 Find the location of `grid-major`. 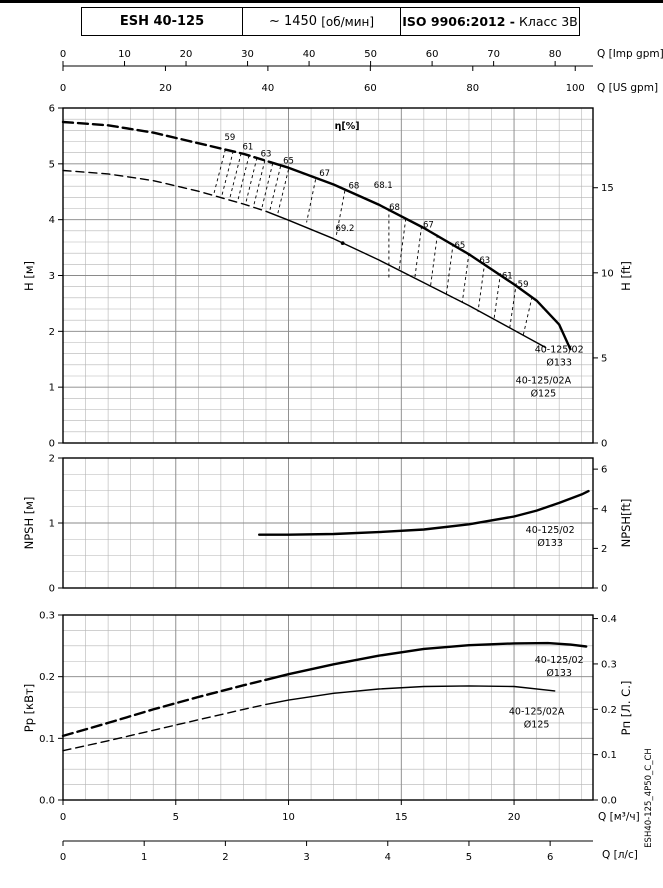

grid-major is located at coordinates (328, 523).